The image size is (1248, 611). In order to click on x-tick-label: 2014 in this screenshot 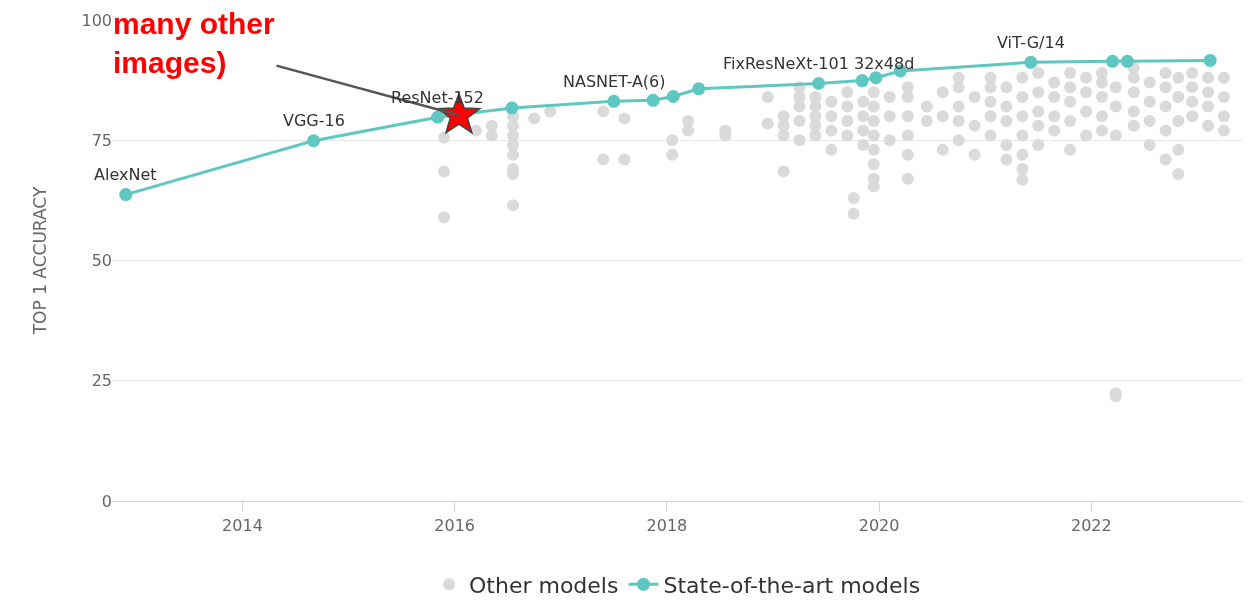, I will do `click(242, 526)`.